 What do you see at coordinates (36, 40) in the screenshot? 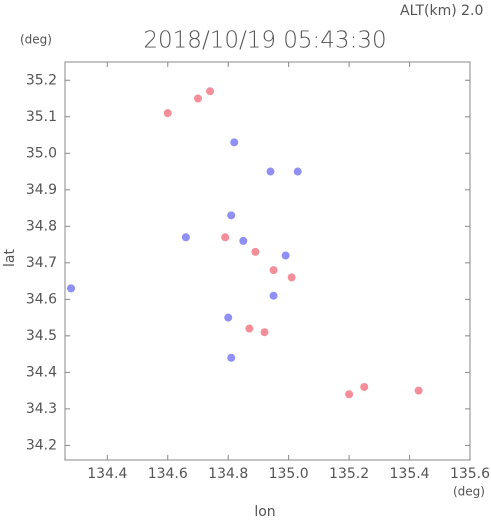
I see `y-unit: (deg)` at bounding box center [36, 40].